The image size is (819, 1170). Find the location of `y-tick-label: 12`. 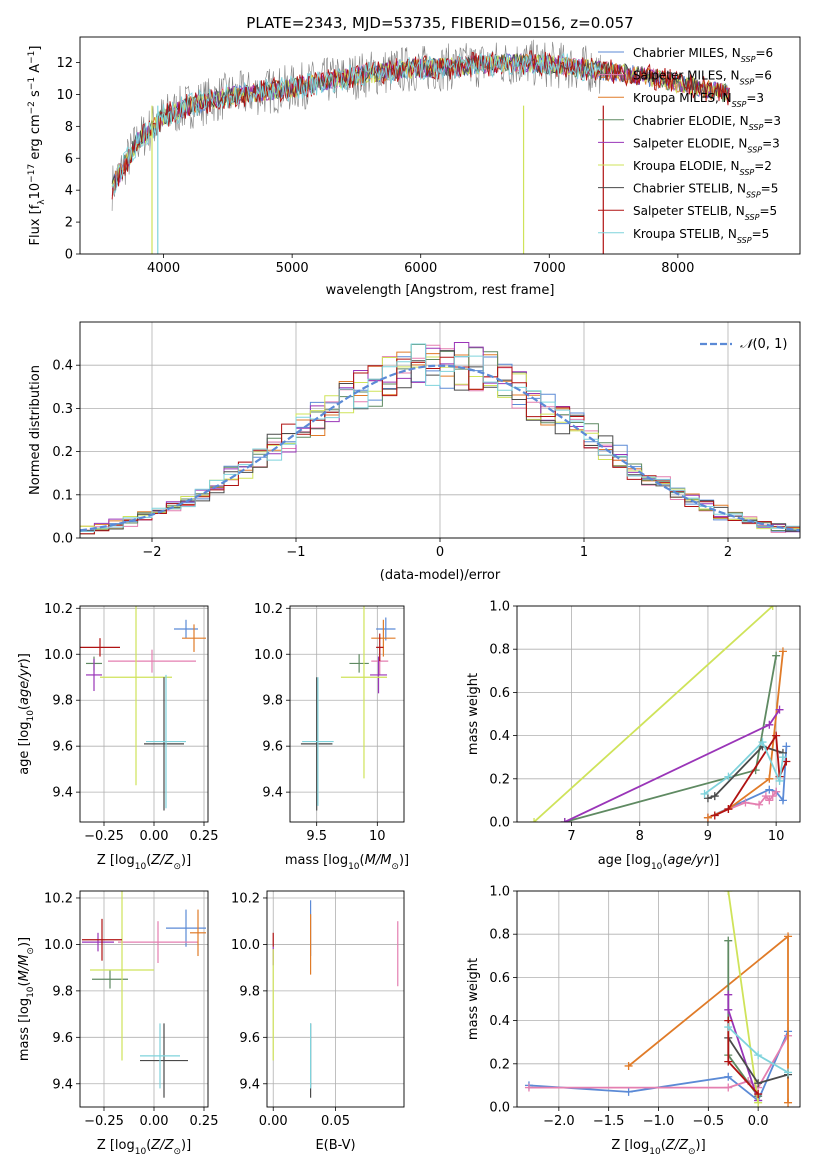

y-tick-label: 12 is located at coordinates (64, 63).